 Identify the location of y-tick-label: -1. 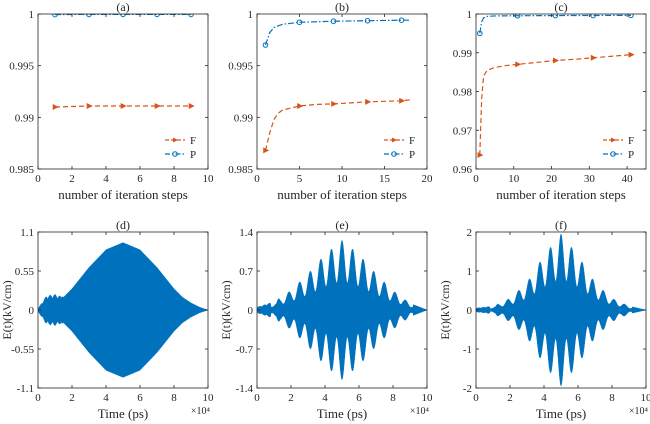
(467, 350).